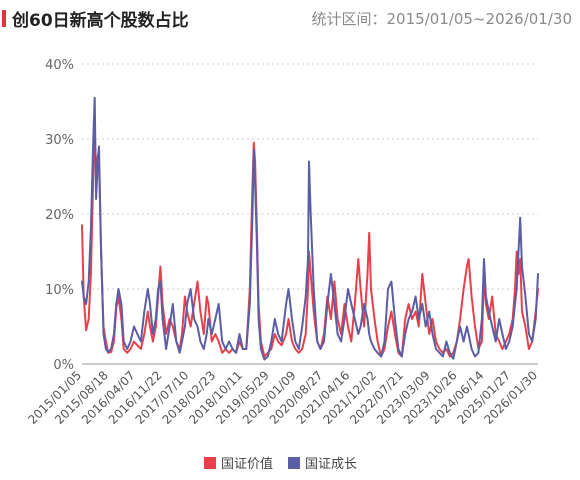 The image size is (580, 480). What do you see at coordinates (441, 19) in the screenshot?
I see `statistics-range: 统计区间：2015/01/05~2026/01/30` at bounding box center [441, 19].